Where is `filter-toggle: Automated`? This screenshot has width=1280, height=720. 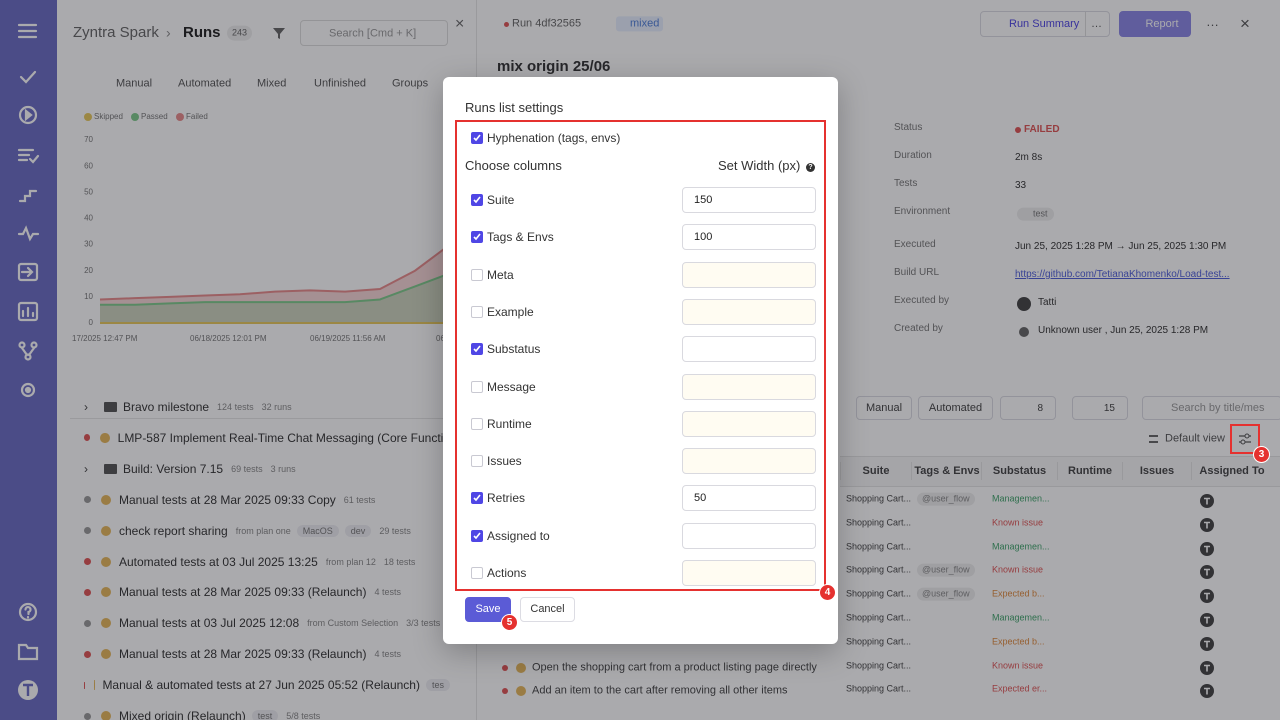
filter-toggle: Automated is located at coordinates (955, 408).